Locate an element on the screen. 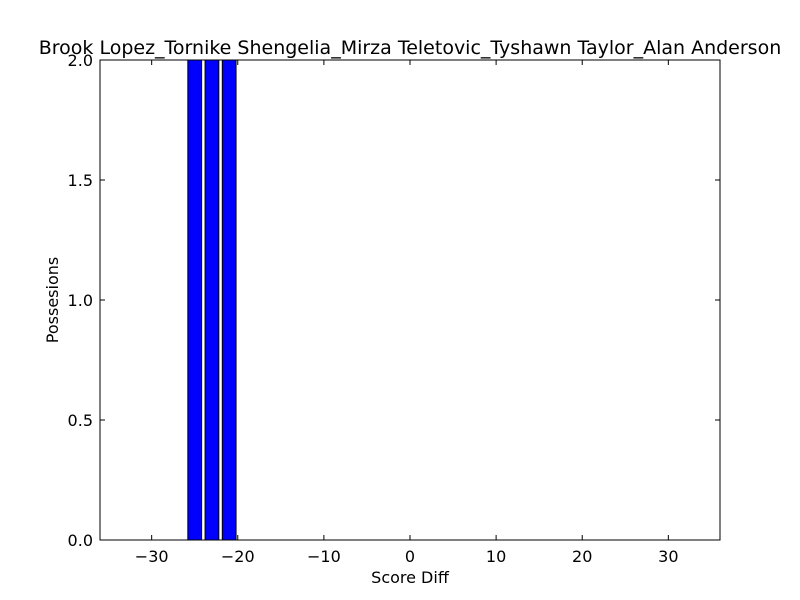  x-tick-label: −30 is located at coordinates (152, 556).